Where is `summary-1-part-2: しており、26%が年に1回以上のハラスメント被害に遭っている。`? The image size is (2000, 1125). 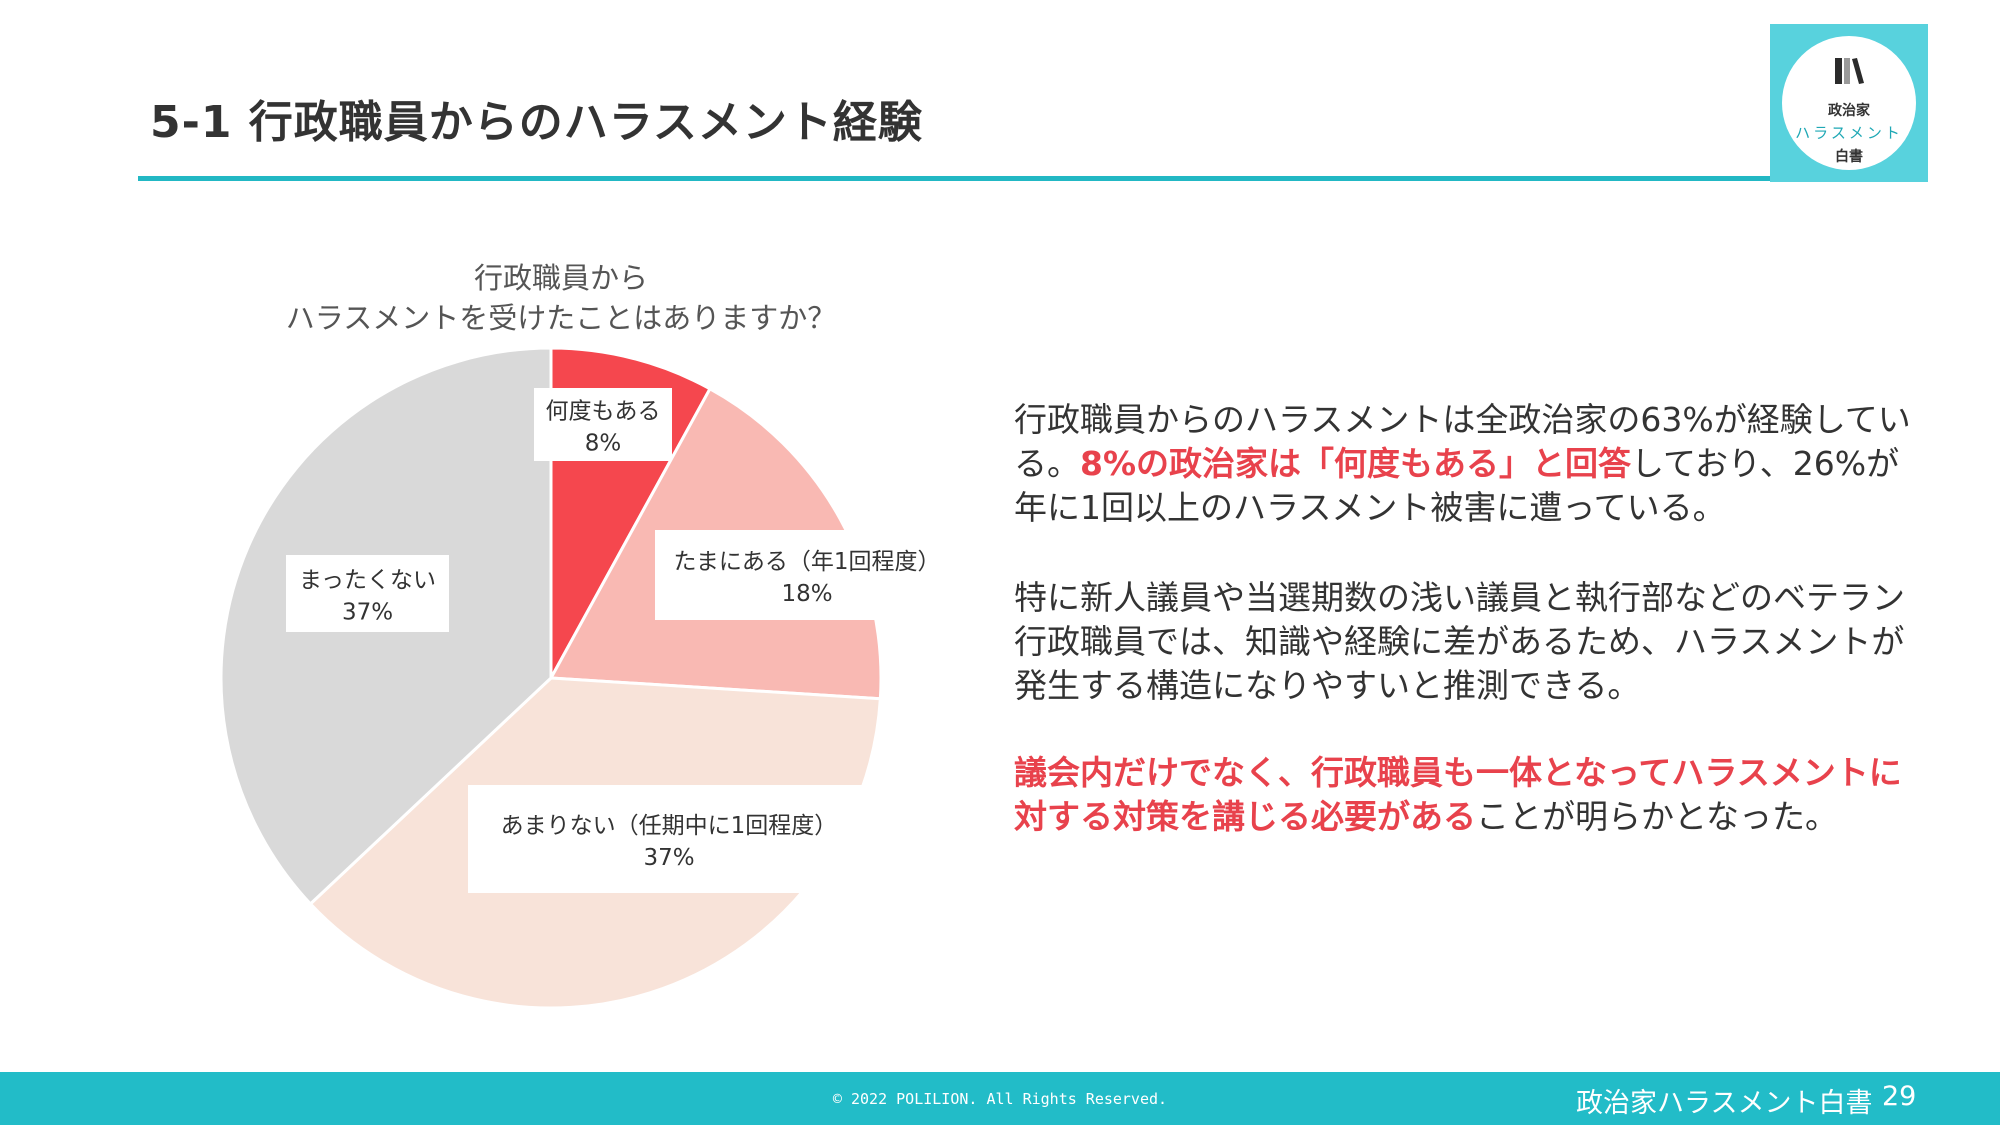 summary-1-part-2: しており、26%が年に1回以上のハラスメント被害に遭っている。 is located at coordinates (1457, 485).